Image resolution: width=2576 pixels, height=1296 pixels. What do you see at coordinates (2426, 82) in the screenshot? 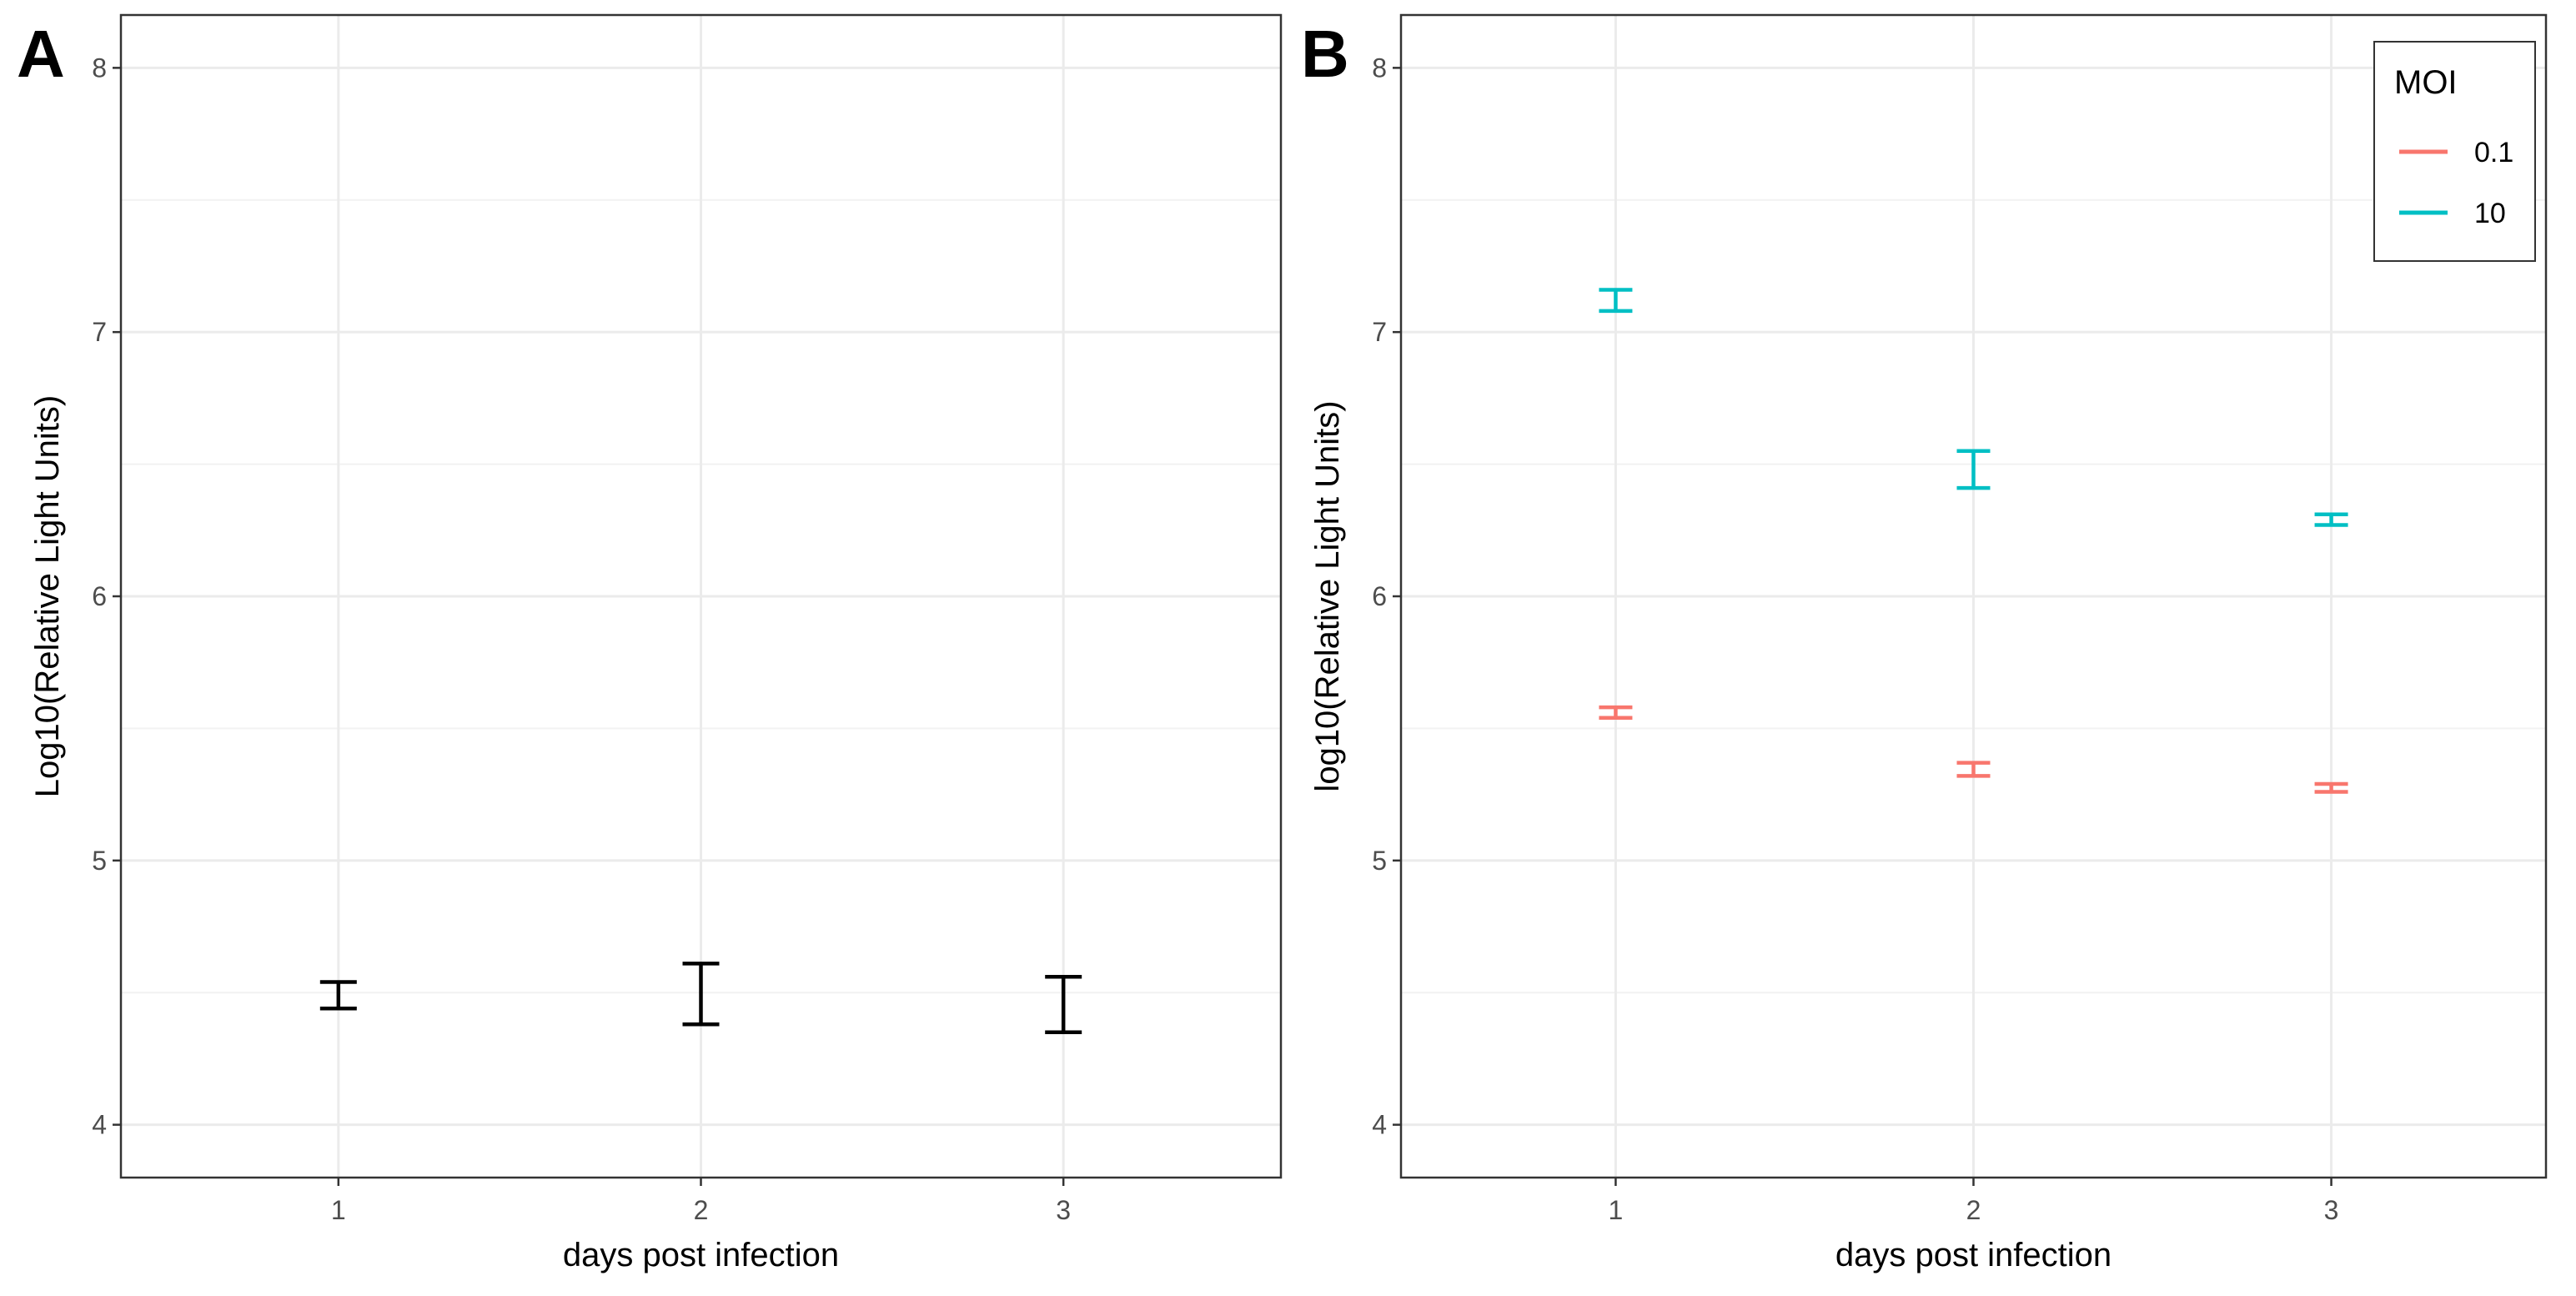
I see `legend-title: MOI` at bounding box center [2426, 82].